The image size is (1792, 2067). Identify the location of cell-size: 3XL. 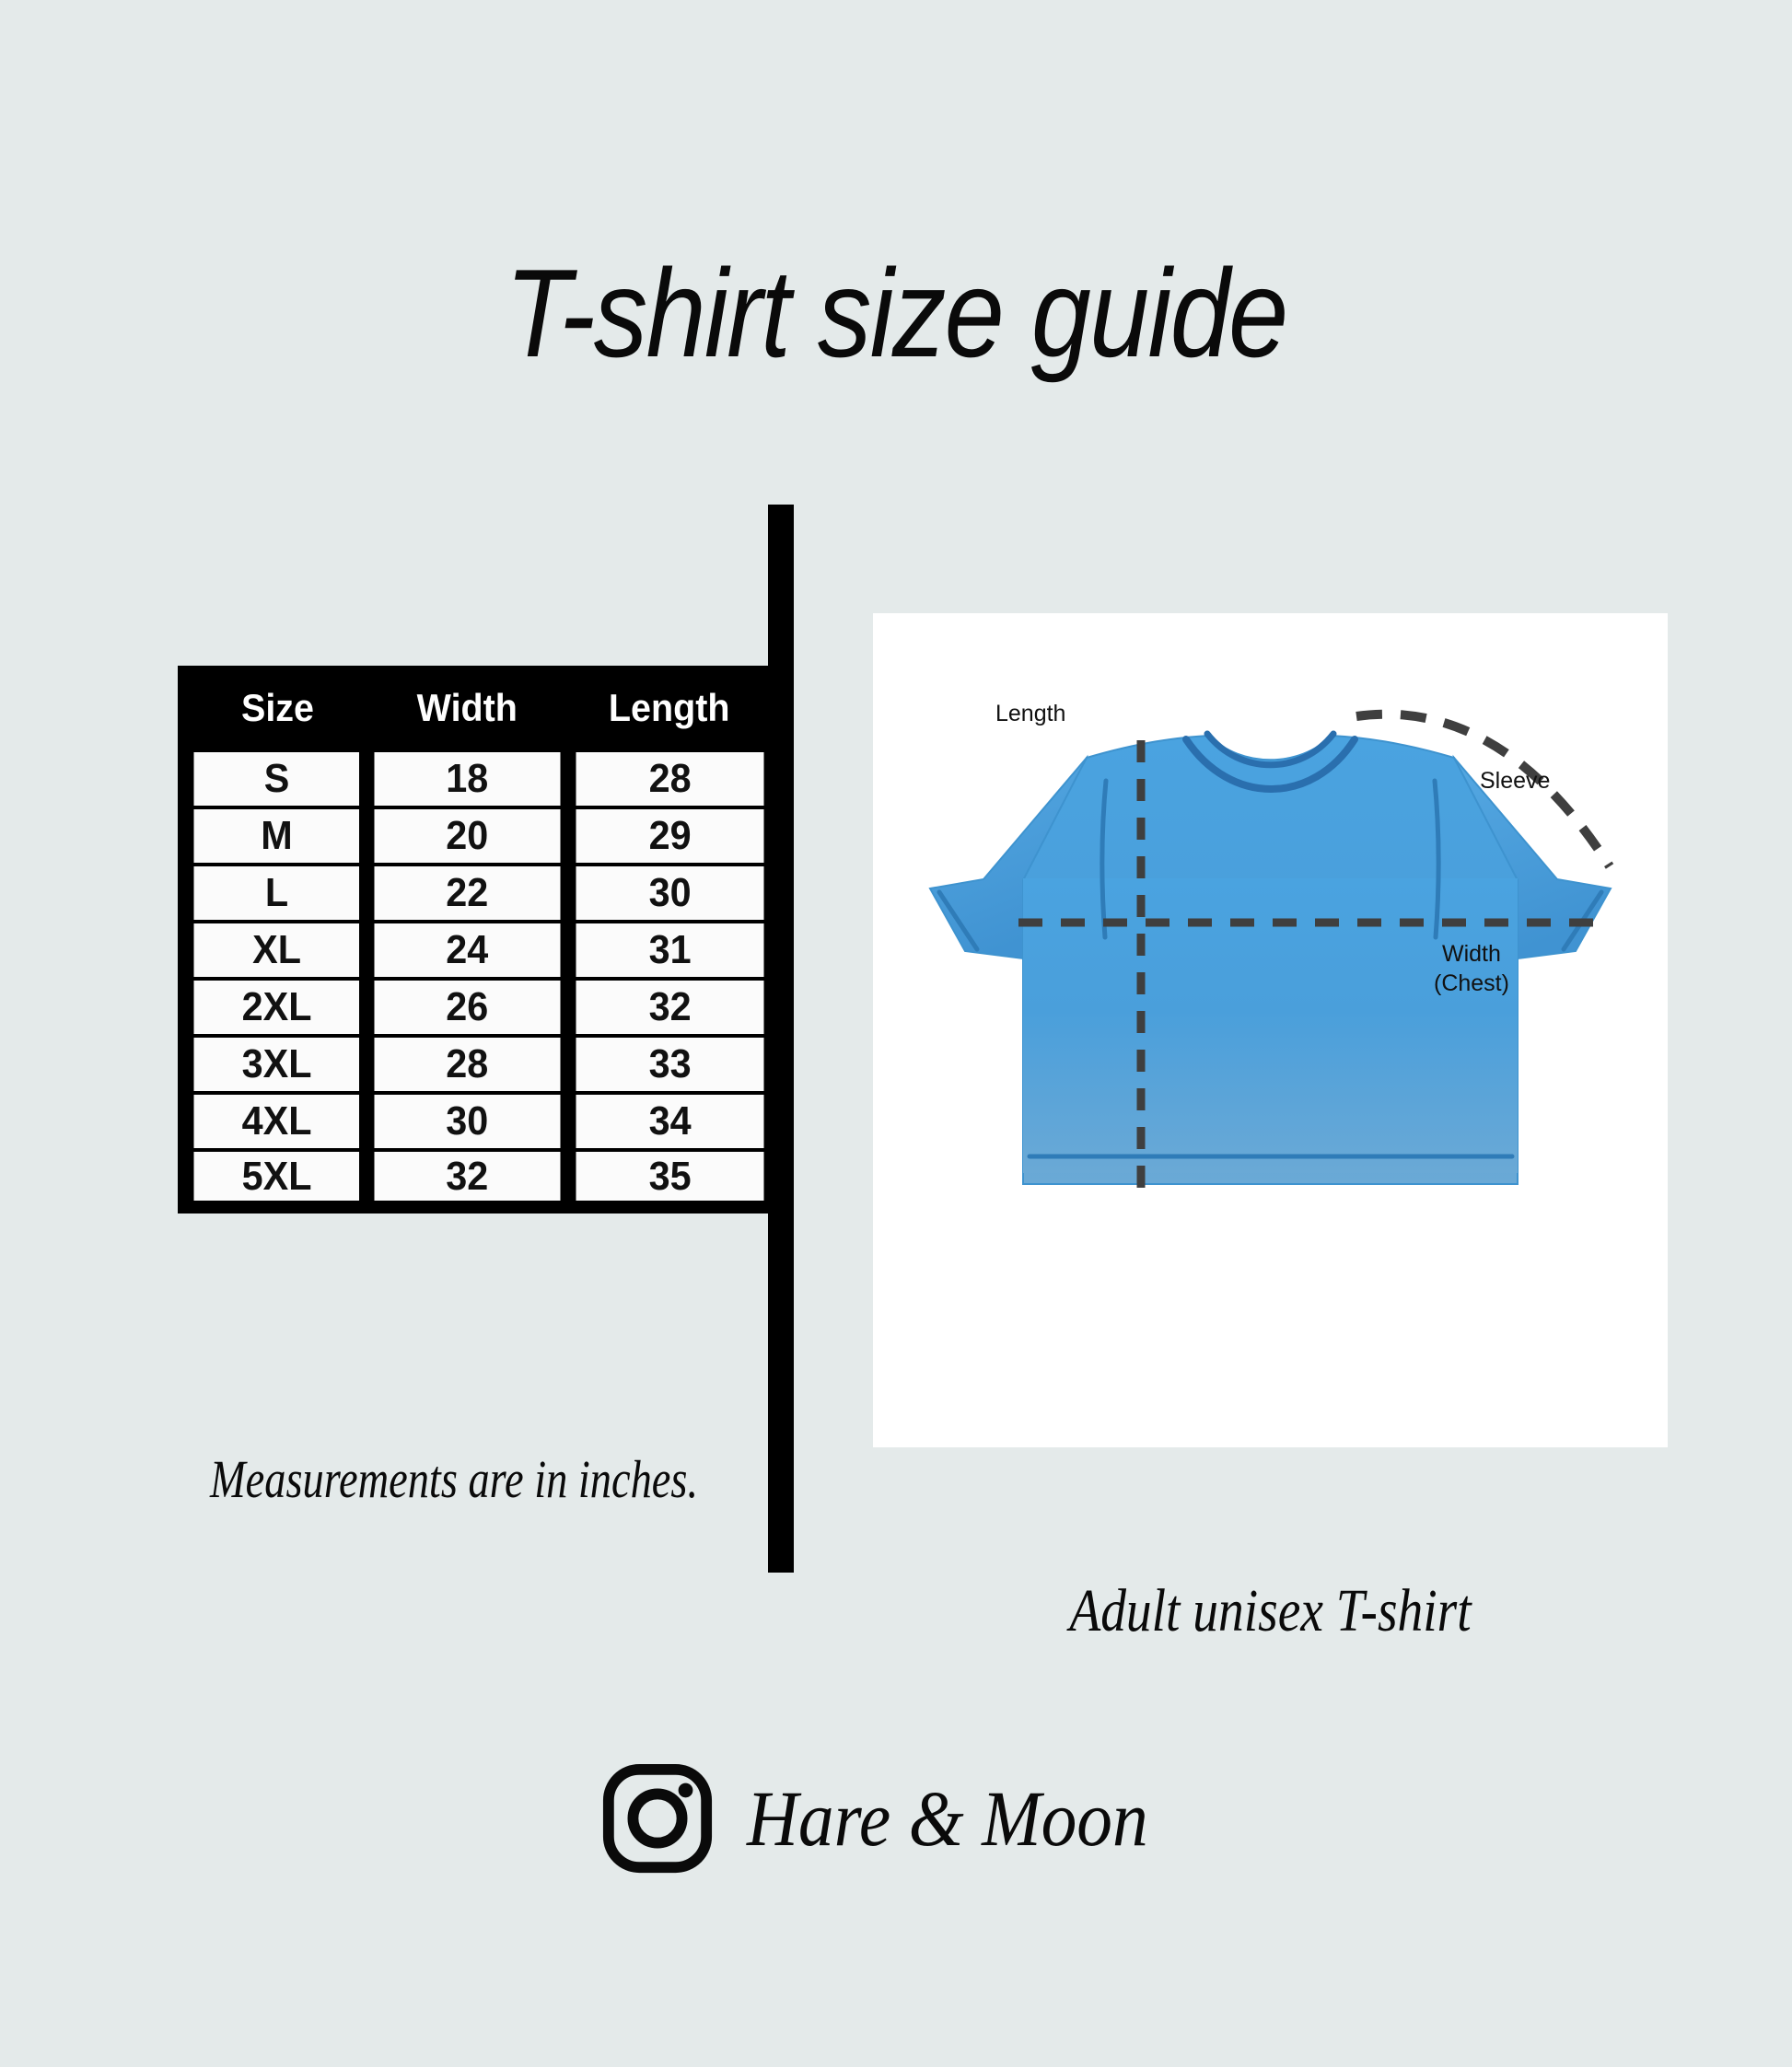
(275, 1065).